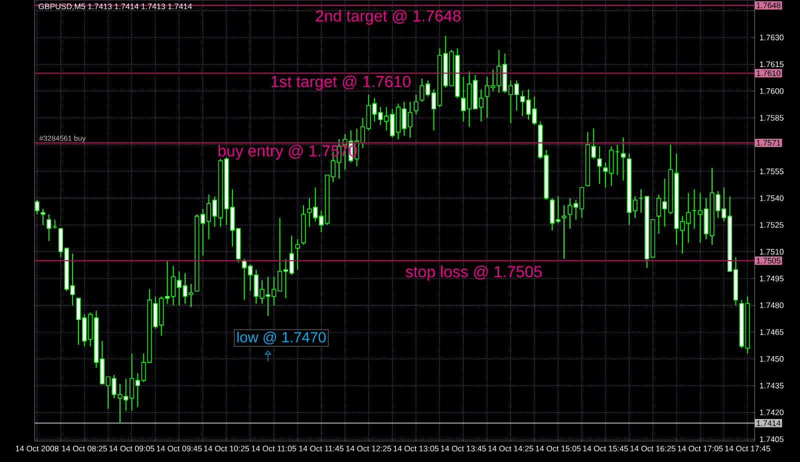  What do you see at coordinates (700, 449) in the screenshot?
I see `x-tick-label: 14 Oct 17:05` at bounding box center [700, 449].